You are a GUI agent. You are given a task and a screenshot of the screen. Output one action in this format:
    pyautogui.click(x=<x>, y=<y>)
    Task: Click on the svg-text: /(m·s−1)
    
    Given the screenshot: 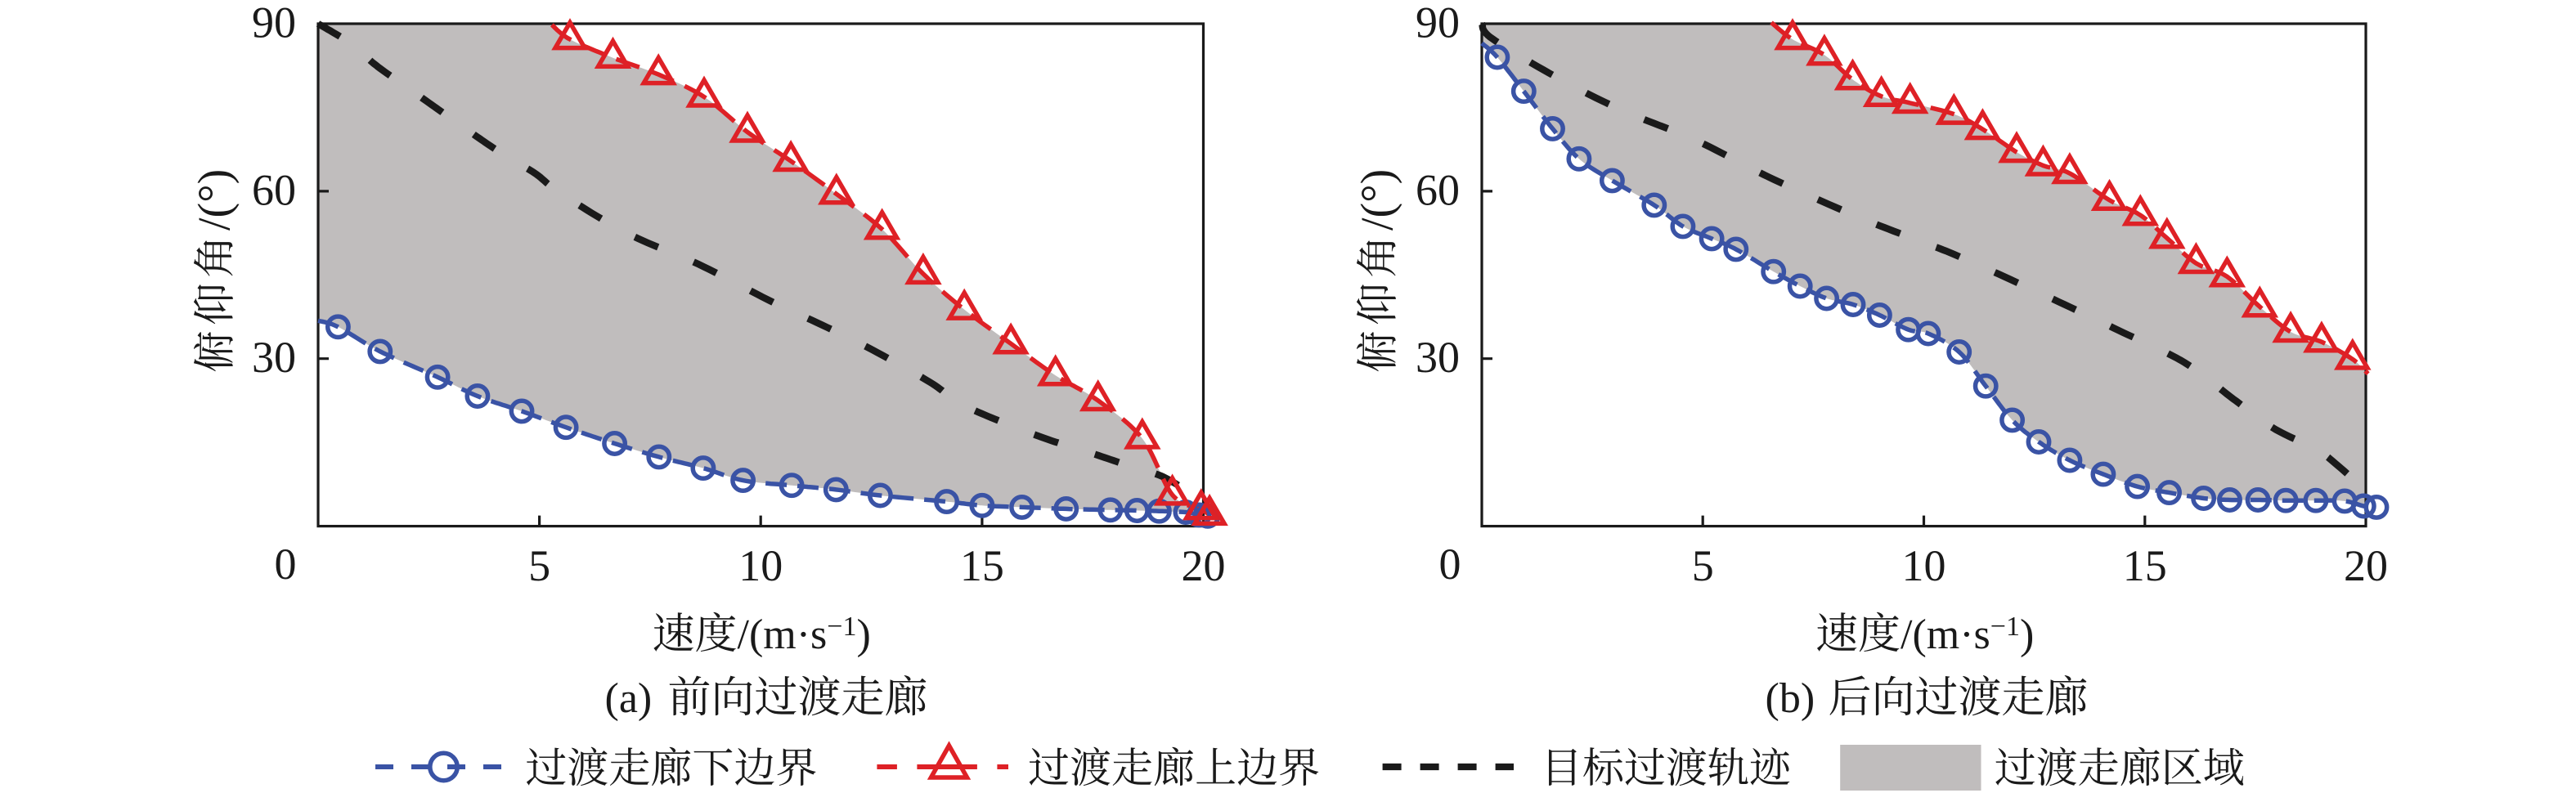 What is the action you would take?
    pyautogui.click(x=1967, y=635)
    